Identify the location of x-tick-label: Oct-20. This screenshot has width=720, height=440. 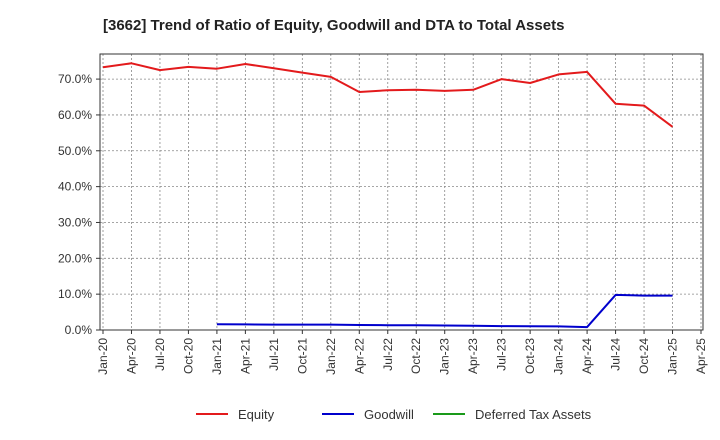
(188, 356).